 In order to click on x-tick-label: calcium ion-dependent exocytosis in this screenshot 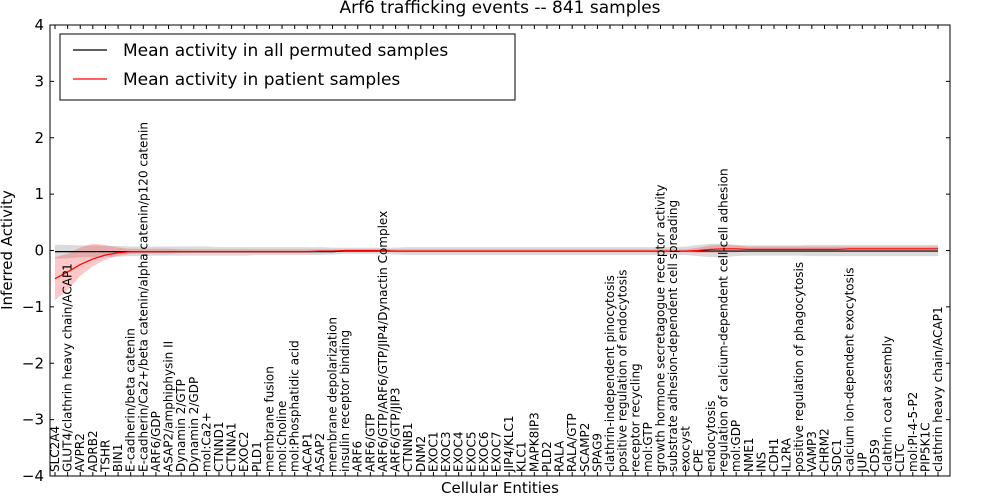, I will do `click(850, 370)`.